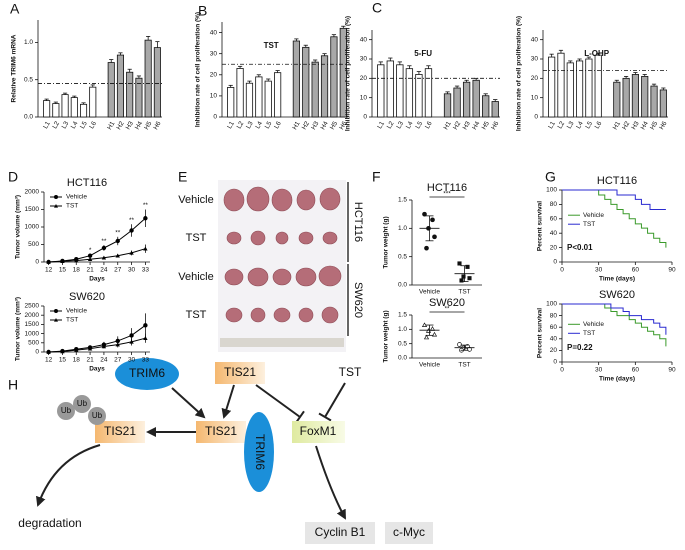  I want to click on x-axis-label: Time (days), so click(617, 279).